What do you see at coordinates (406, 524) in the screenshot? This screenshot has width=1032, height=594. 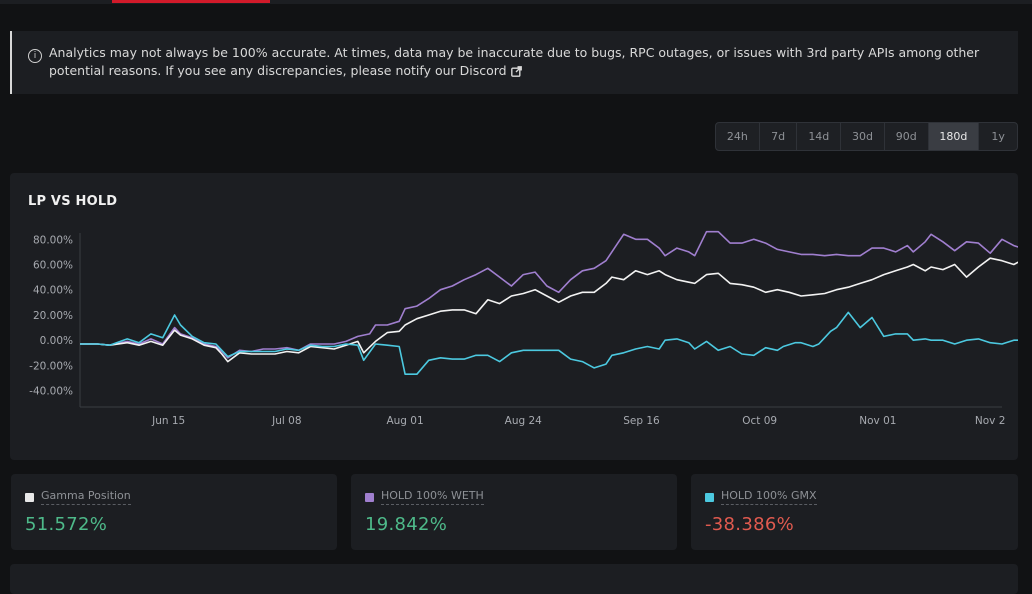 I see `stat-value: 19.842%` at bounding box center [406, 524].